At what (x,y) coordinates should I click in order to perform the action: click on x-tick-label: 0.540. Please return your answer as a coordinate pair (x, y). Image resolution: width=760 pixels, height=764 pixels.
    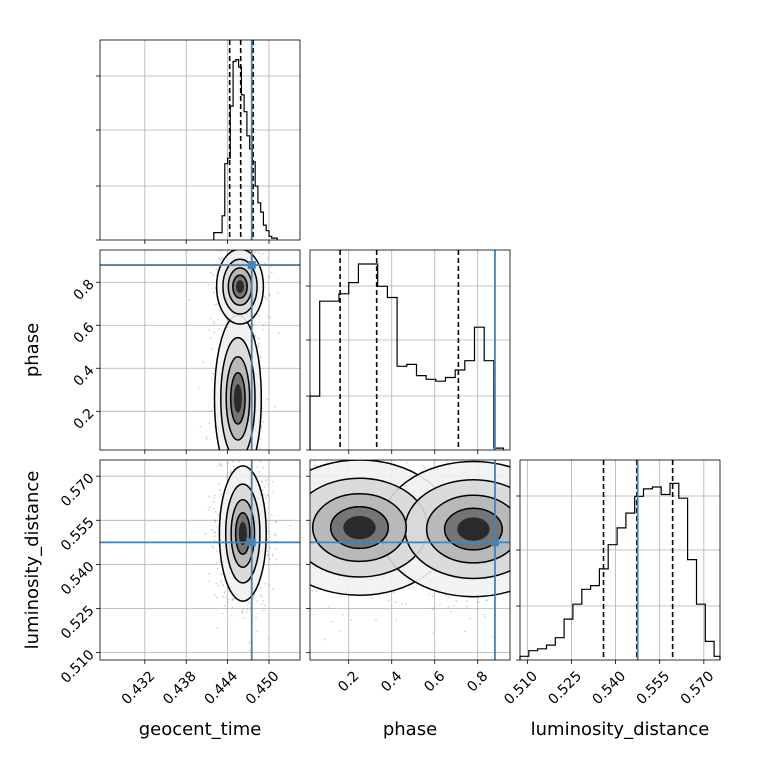
    Looking at the image, I should click on (610, 688).